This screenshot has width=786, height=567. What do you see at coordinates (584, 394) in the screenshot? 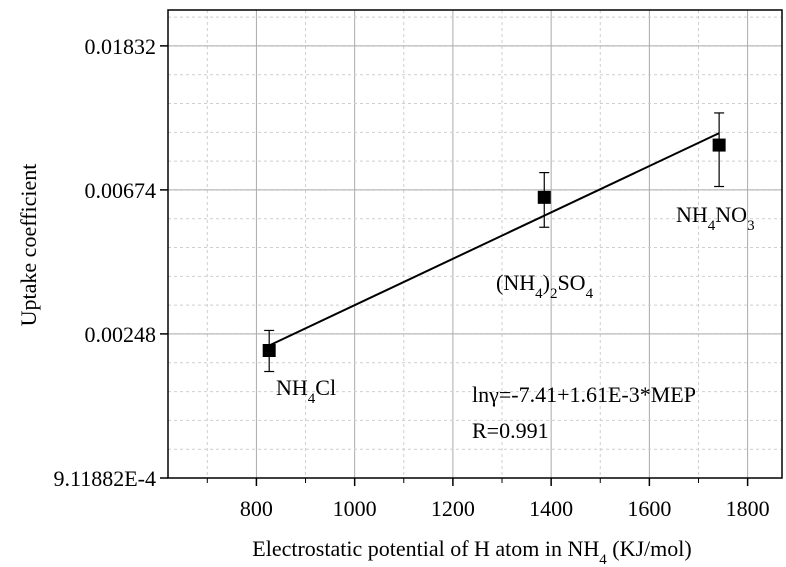
I see `fit-equation: lnγ=-7.41+1.61E-3*MEP` at bounding box center [584, 394].